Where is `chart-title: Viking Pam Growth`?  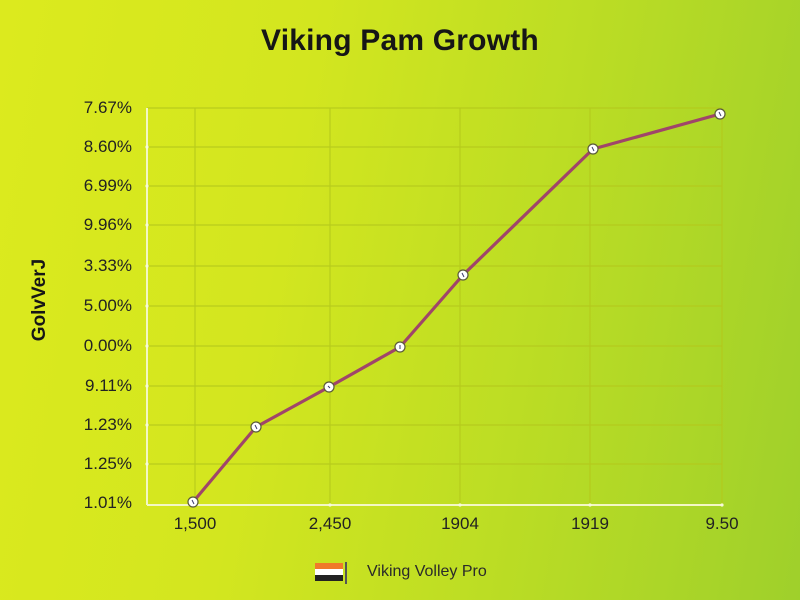 chart-title: Viking Pam Growth is located at coordinates (400, 40).